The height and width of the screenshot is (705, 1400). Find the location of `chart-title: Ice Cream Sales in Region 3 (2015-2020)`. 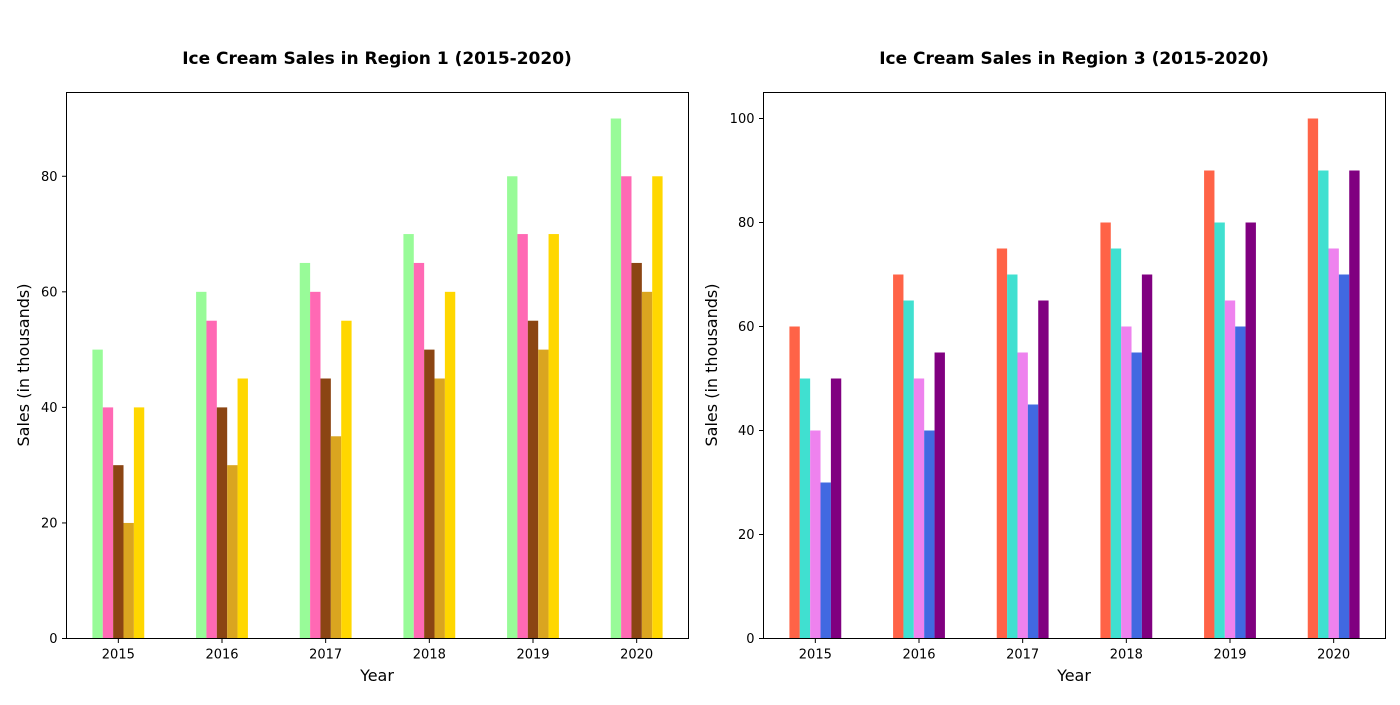

chart-title: Ice Cream Sales in Region 3 (2015-2020) is located at coordinates (1074, 59).